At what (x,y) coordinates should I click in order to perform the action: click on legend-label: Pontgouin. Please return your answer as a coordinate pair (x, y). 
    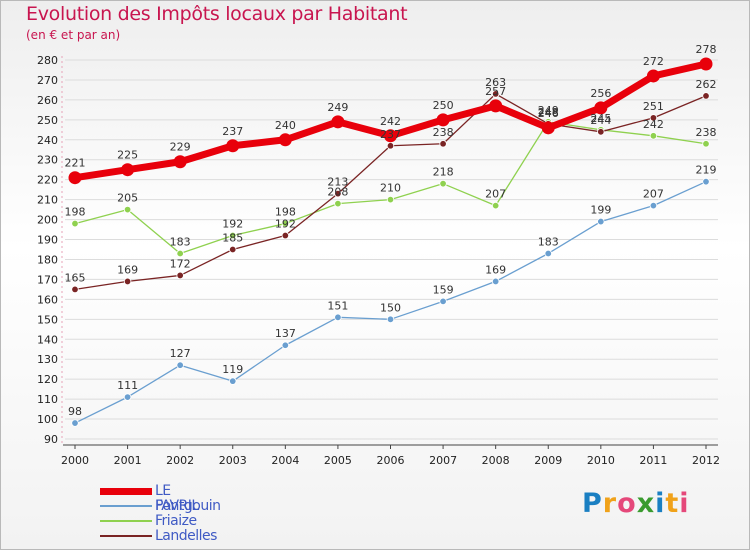
    Looking at the image, I should click on (188, 506).